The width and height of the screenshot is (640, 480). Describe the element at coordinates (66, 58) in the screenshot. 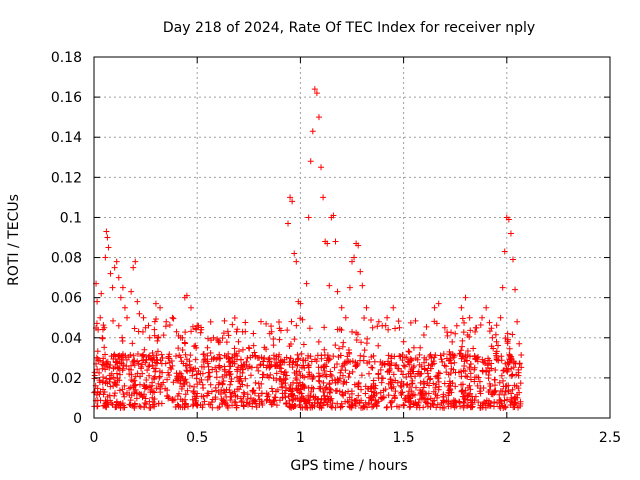

I see `y-tick-label: 0.18` at that location.